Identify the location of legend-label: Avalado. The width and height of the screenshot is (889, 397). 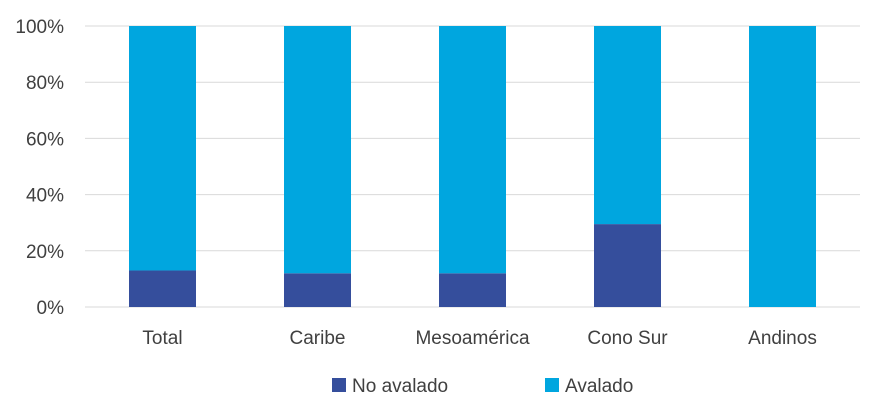
(599, 386).